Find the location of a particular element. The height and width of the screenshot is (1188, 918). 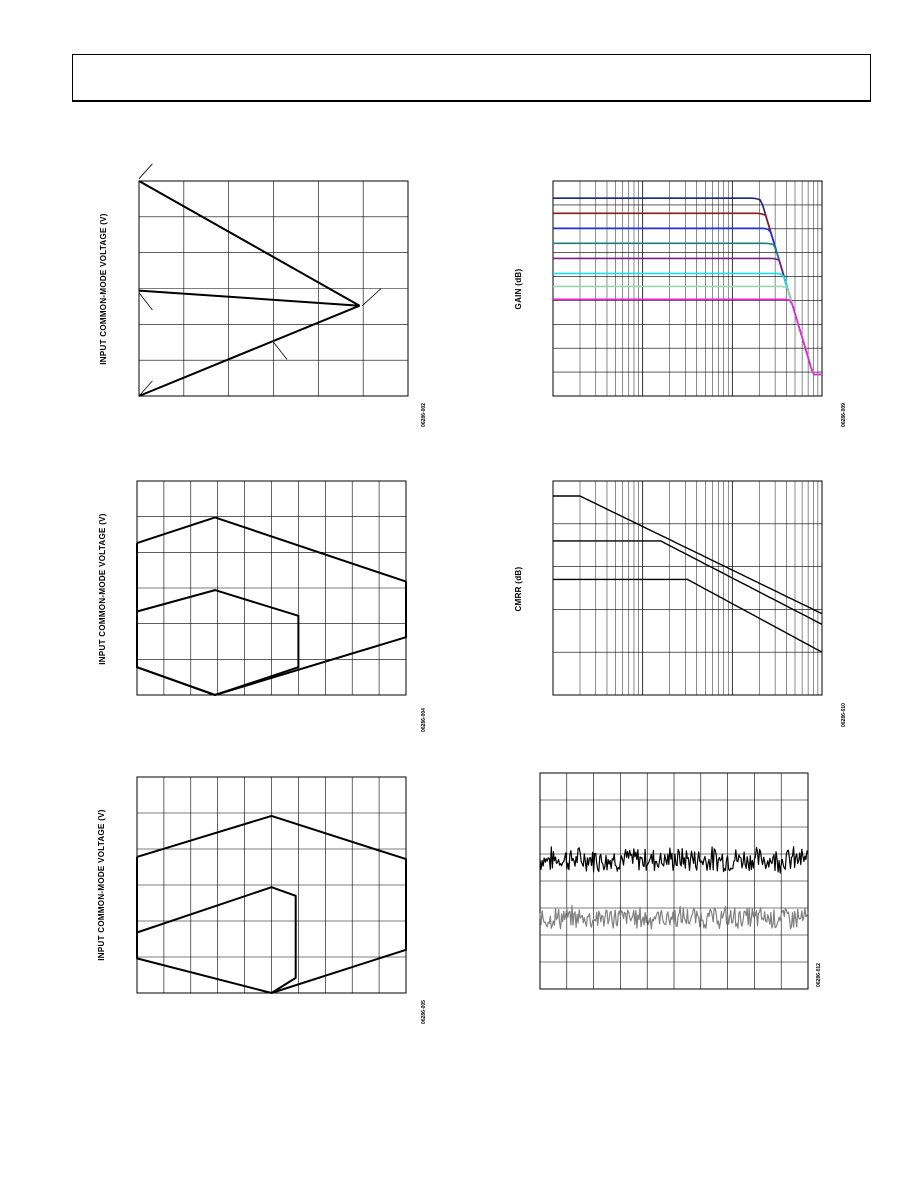

series-c6 is located at coordinates (674, 888).